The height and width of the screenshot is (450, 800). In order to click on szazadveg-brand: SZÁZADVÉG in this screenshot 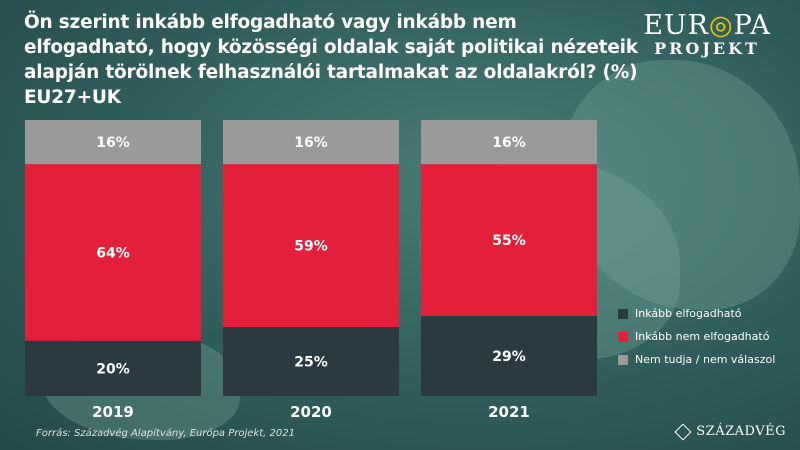, I will do `click(730, 431)`.